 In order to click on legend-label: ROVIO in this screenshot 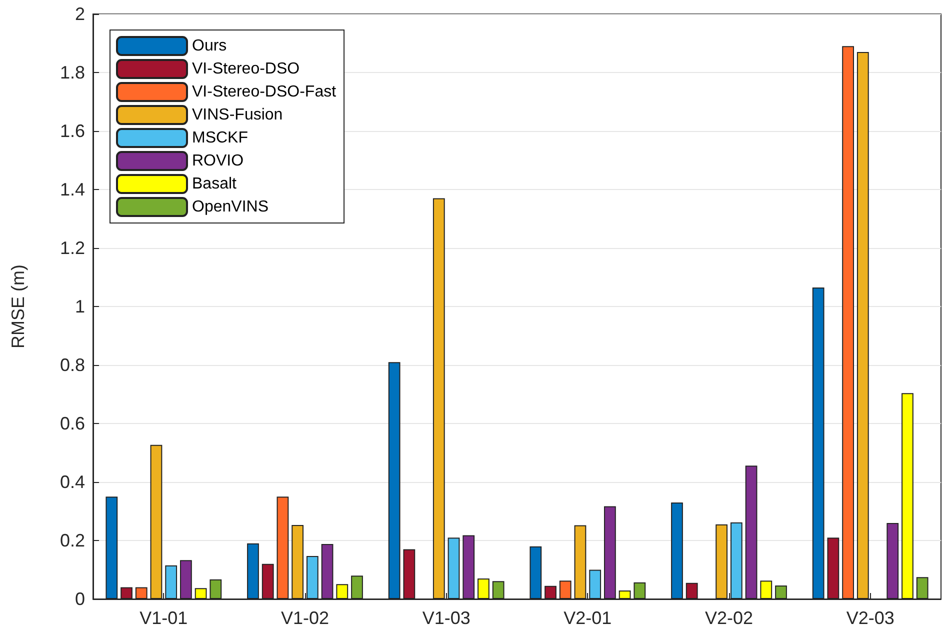, I will do `click(218, 161)`.